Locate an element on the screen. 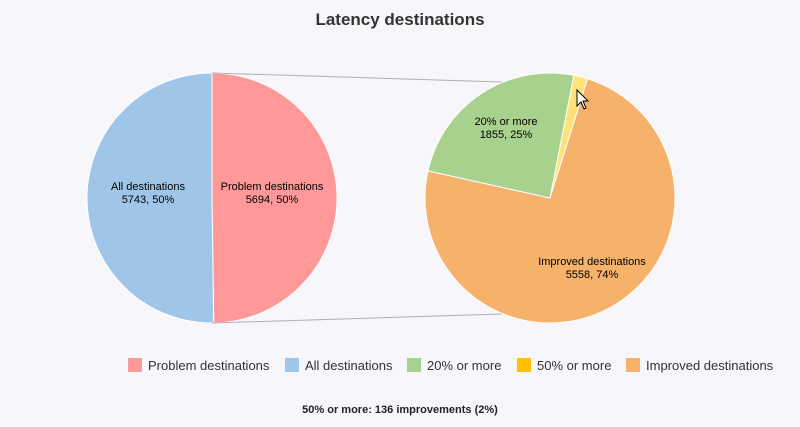 The width and height of the screenshot is (800, 427). slice-label-value: 1855, 25% is located at coordinates (506, 135).